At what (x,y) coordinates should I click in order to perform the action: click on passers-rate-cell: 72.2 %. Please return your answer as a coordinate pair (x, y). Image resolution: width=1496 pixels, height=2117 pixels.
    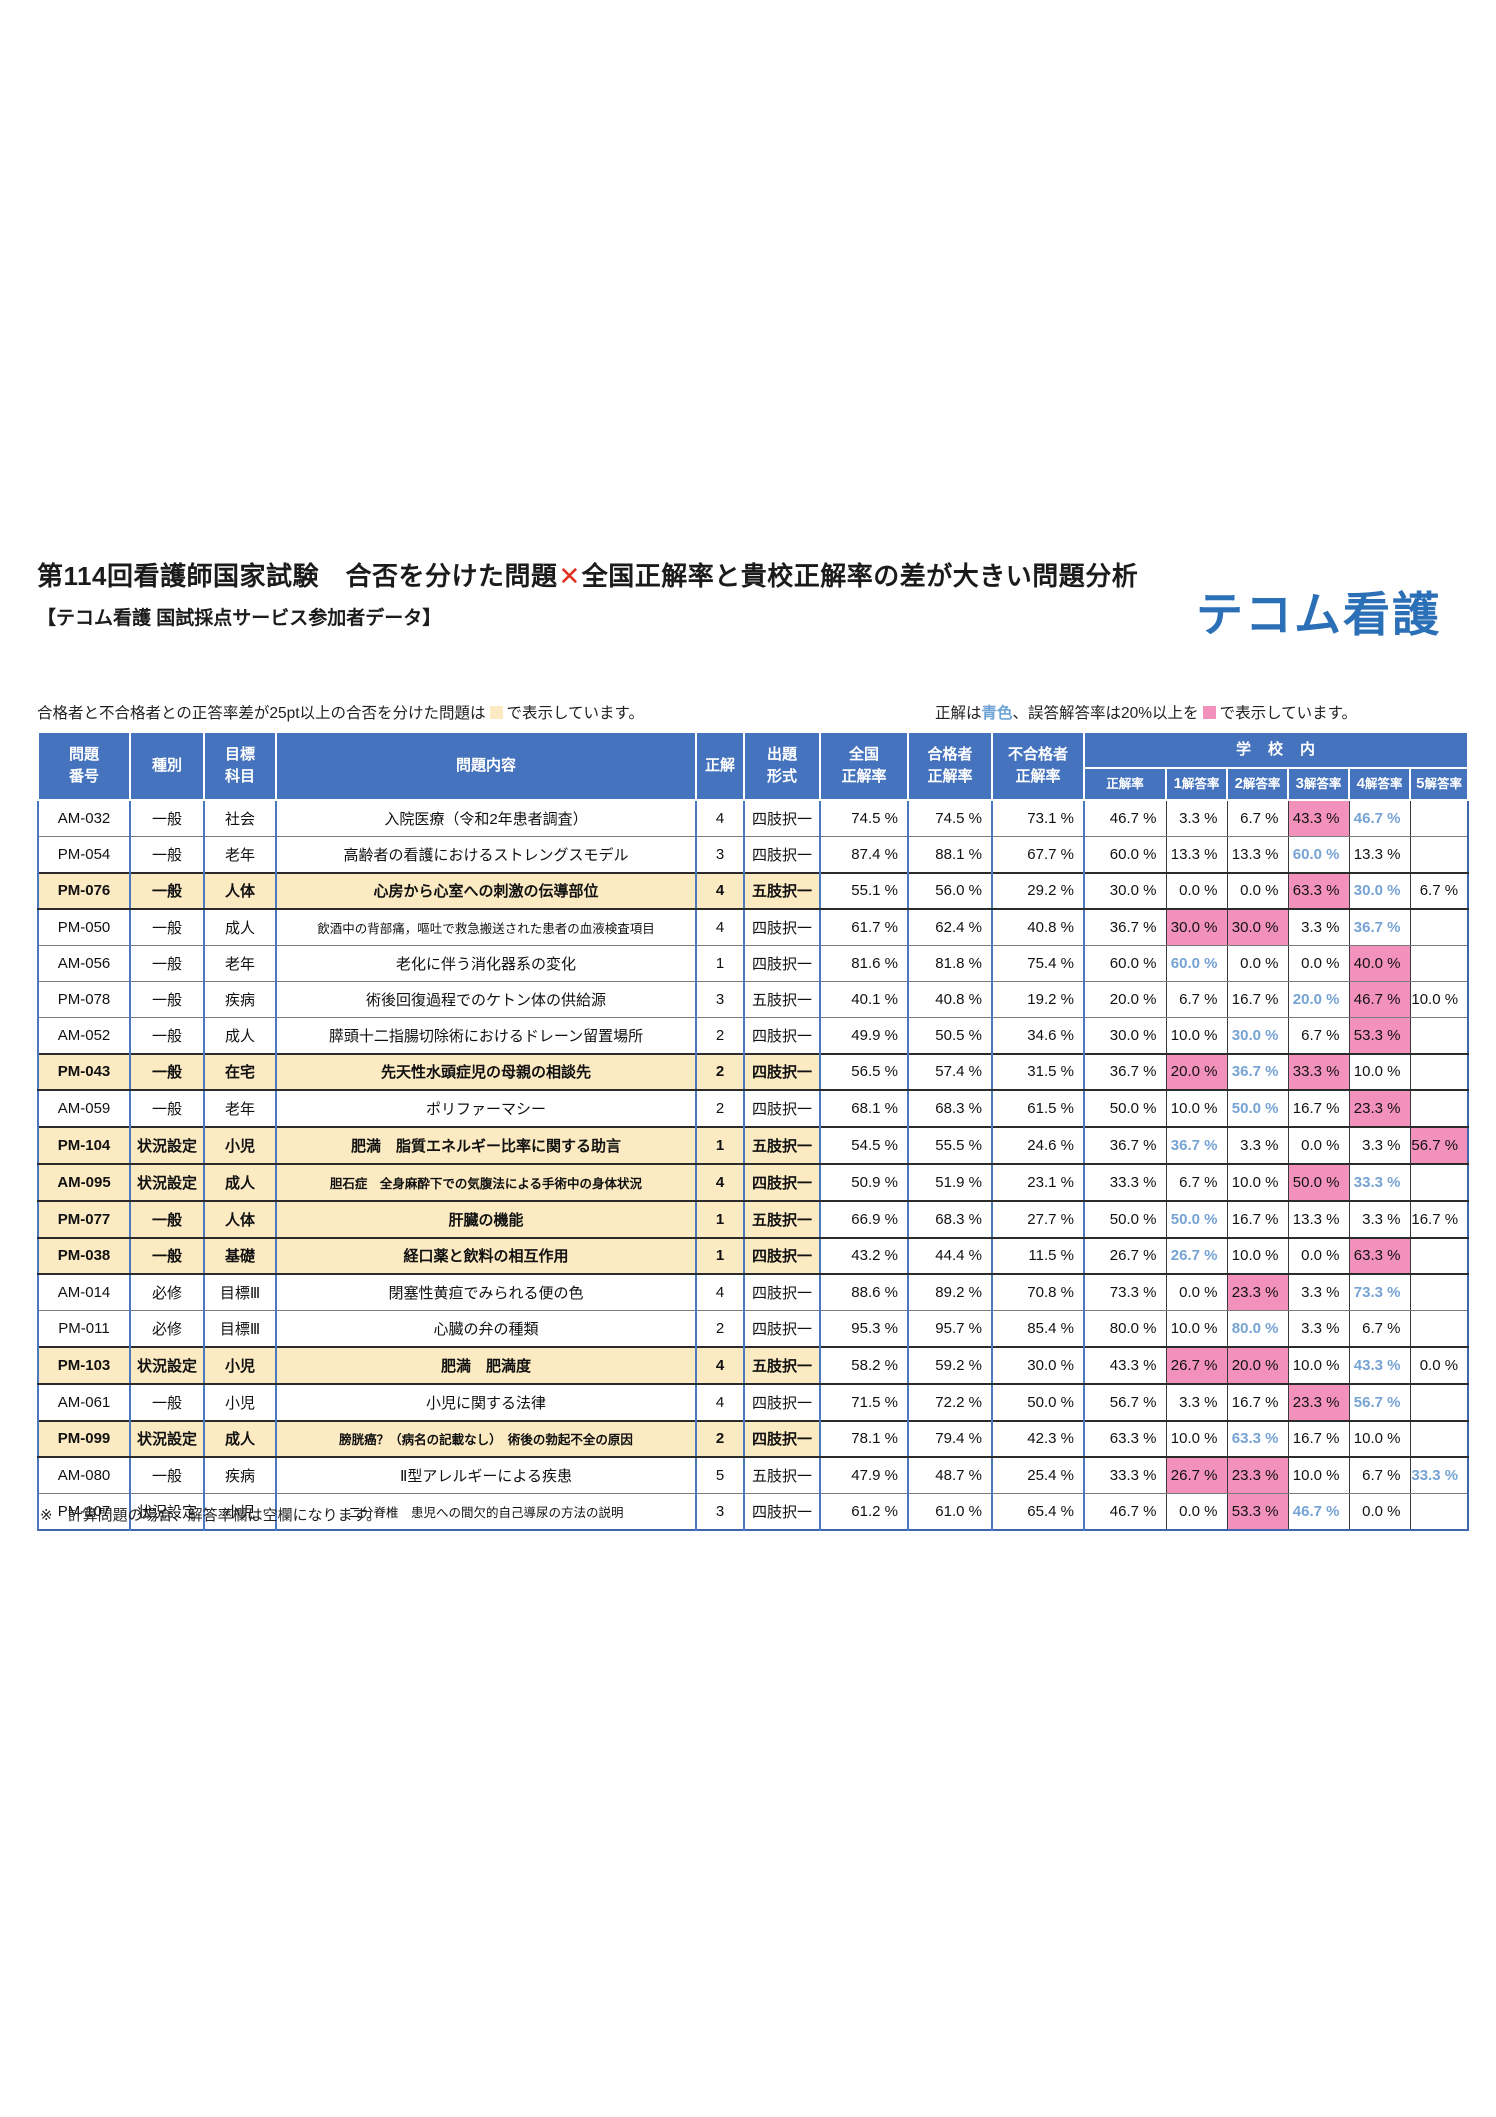
    Looking at the image, I should click on (950, 1402).